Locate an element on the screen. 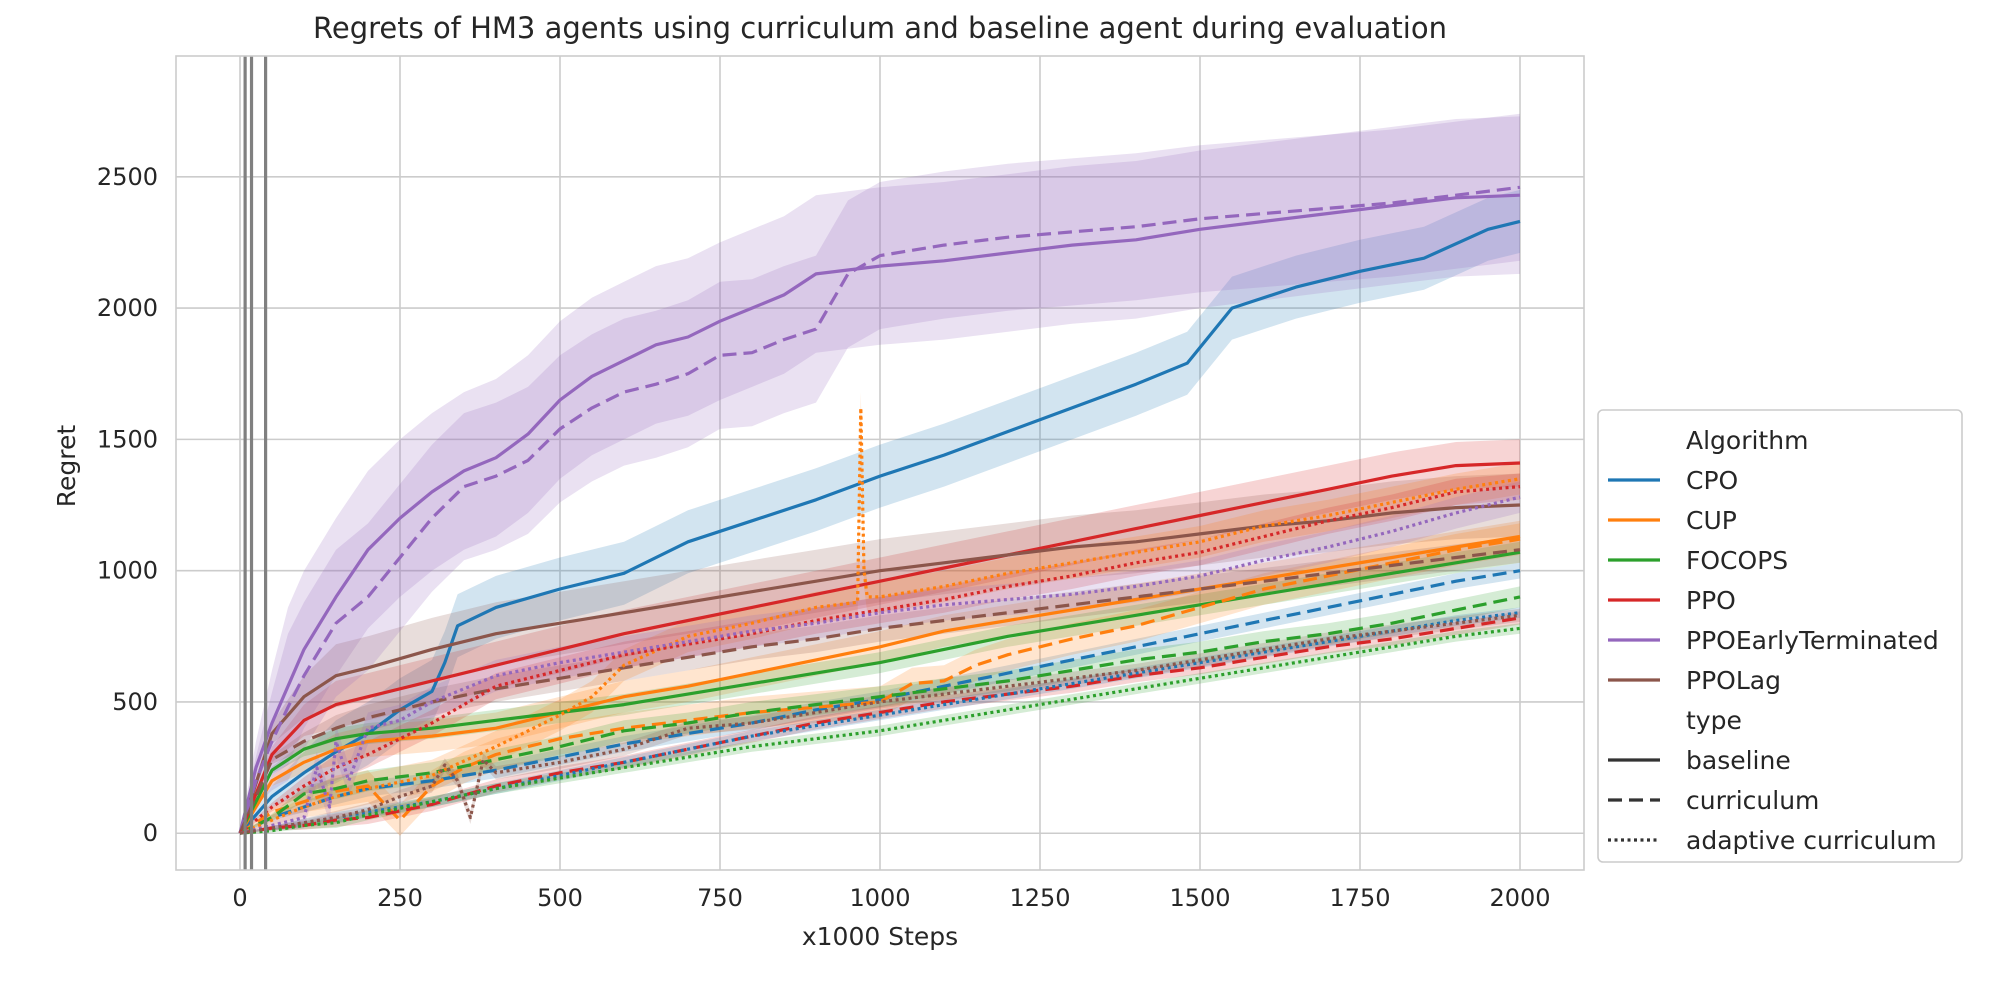 The width and height of the screenshot is (2000, 1000). legend-entry-ppoearlyterminated: PPOEarlyTerminated is located at coordinates (1812, 640).